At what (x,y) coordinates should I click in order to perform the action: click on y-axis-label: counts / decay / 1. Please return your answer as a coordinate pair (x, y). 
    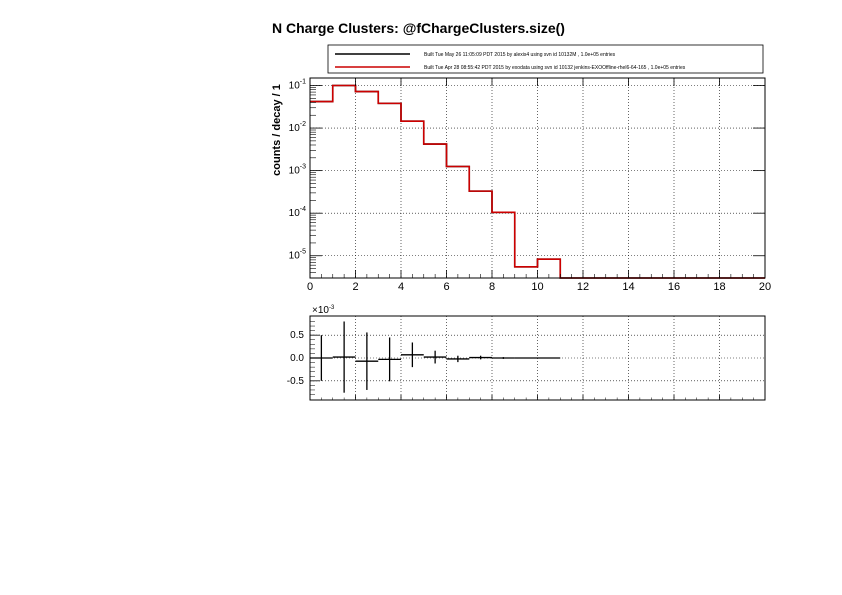
    Looking at the image, I should click on (277, 130).